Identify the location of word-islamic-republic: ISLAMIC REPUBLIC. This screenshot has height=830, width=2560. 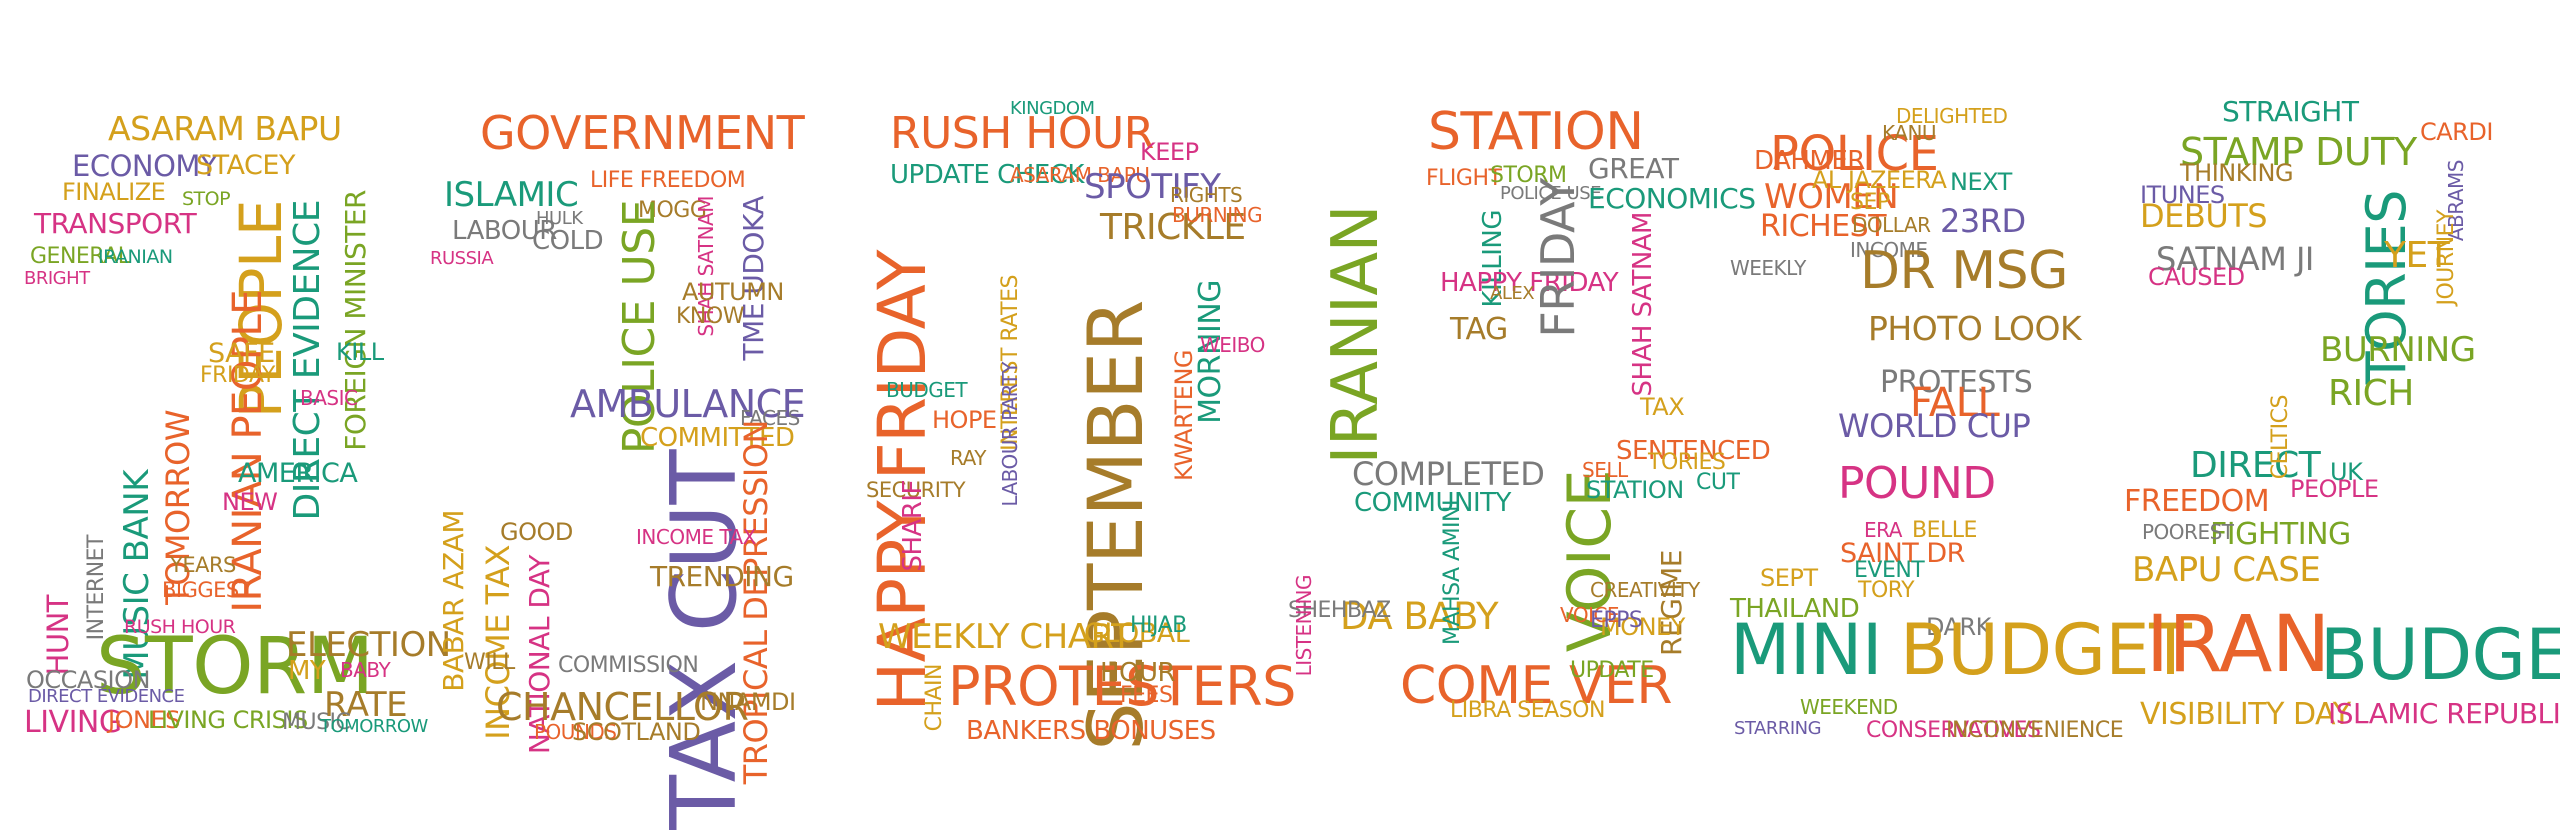
(2444, 713).